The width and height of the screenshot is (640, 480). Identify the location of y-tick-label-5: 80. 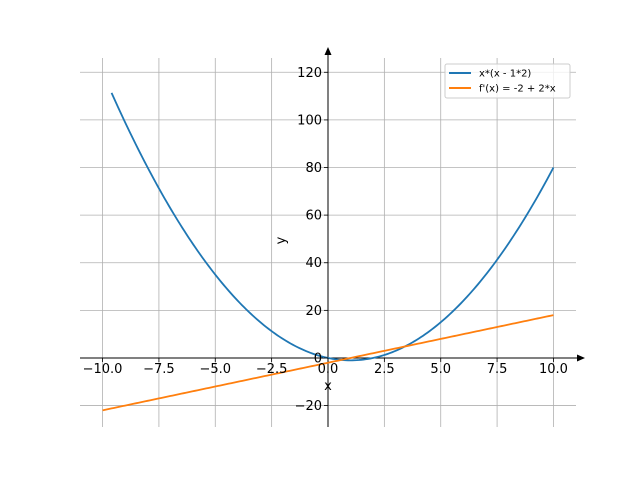
(313, 168).